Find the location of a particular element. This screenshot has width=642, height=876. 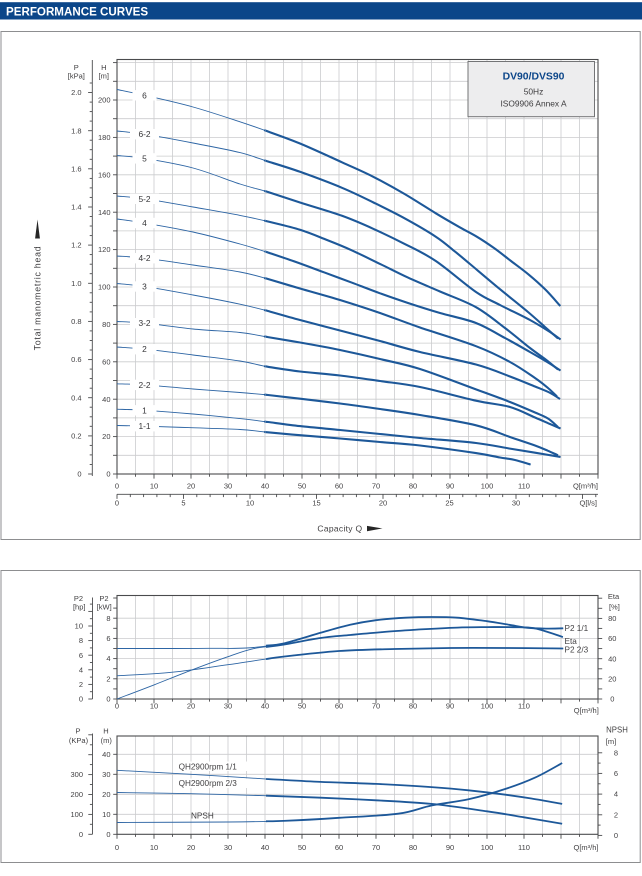

svg-text: Capacity Q is located at coordinates (339, 528).